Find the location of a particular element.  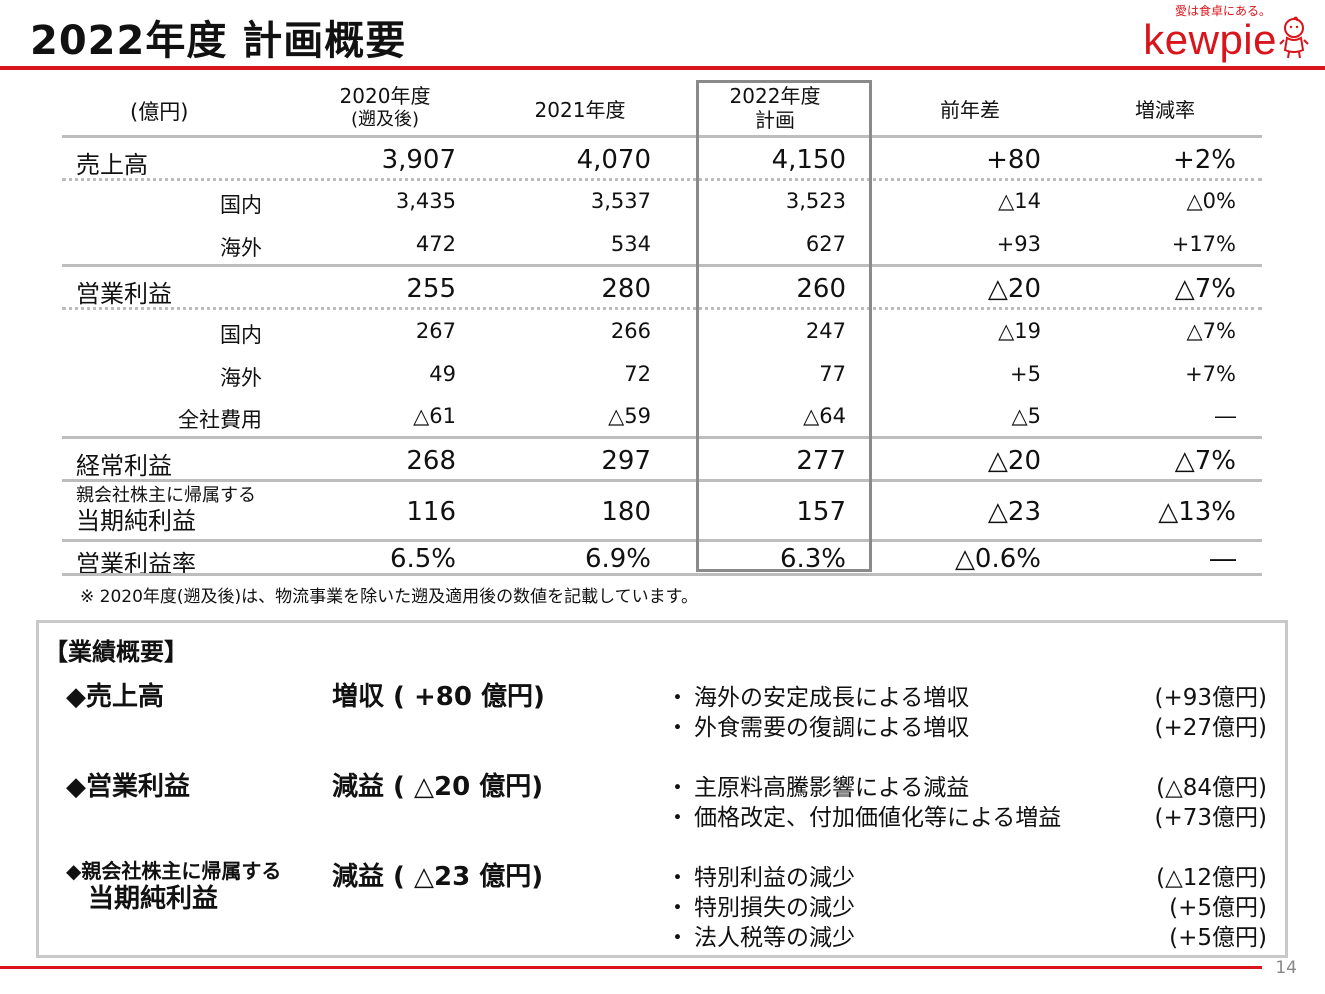

list-item-amount: (+93億円) is located at coordinates (1210, 698).